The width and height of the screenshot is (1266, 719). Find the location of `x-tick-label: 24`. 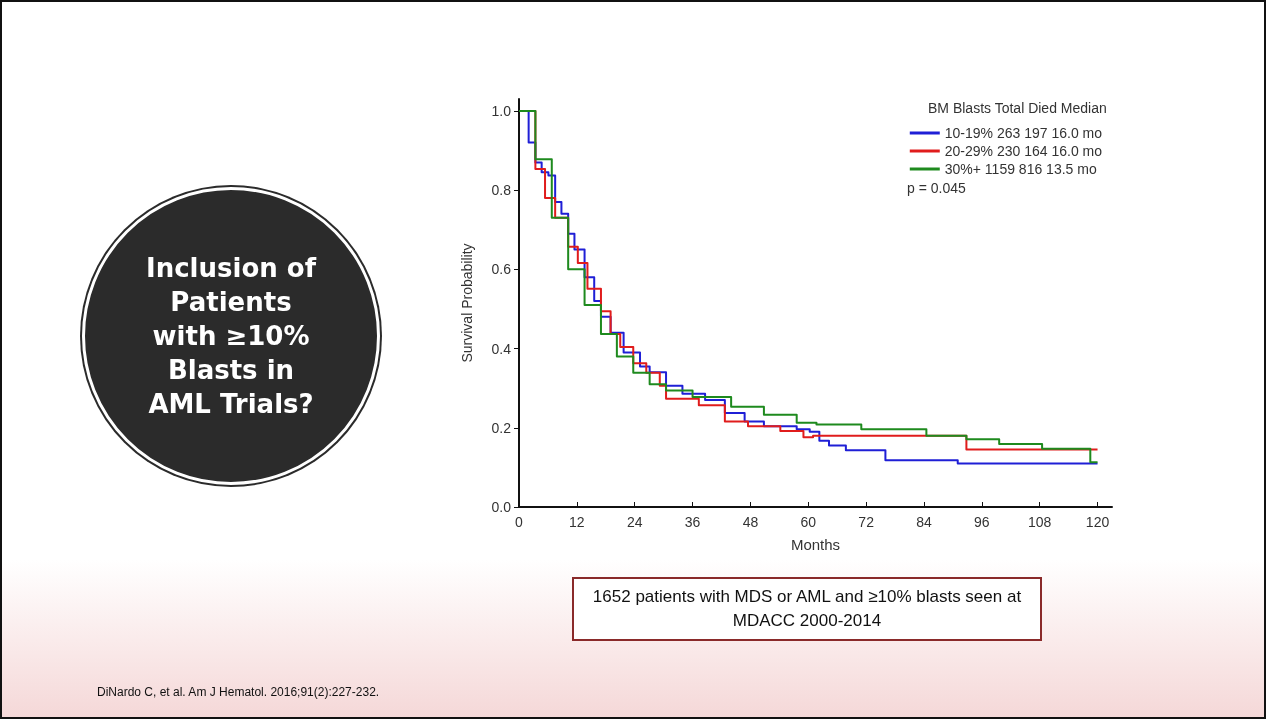

x-tick-label: 24 is located at coordinates (634, 522).